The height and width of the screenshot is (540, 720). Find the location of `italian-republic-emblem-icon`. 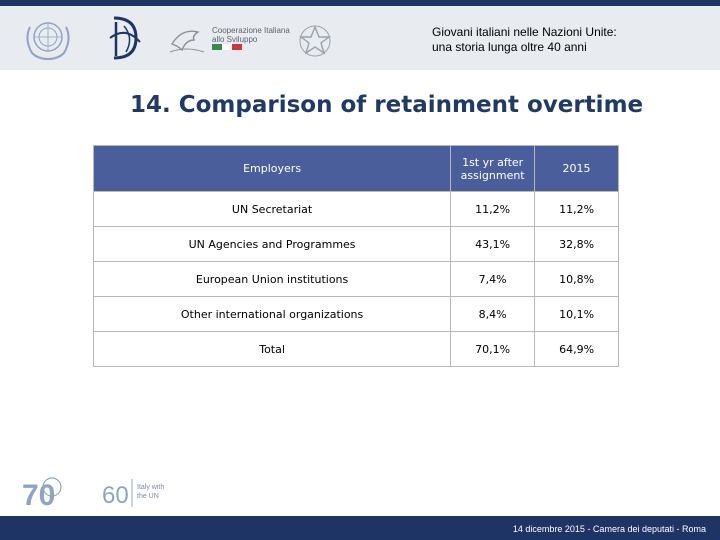

italian-republic-emblem-icon is located at coordinates (315, 42).